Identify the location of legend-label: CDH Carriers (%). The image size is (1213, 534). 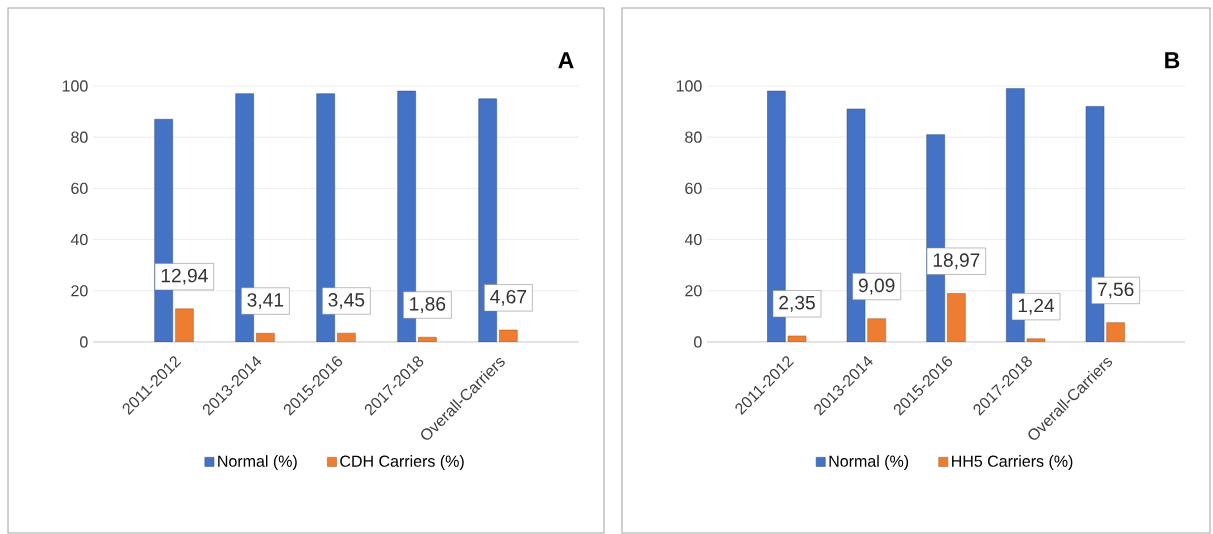
(402, 462).